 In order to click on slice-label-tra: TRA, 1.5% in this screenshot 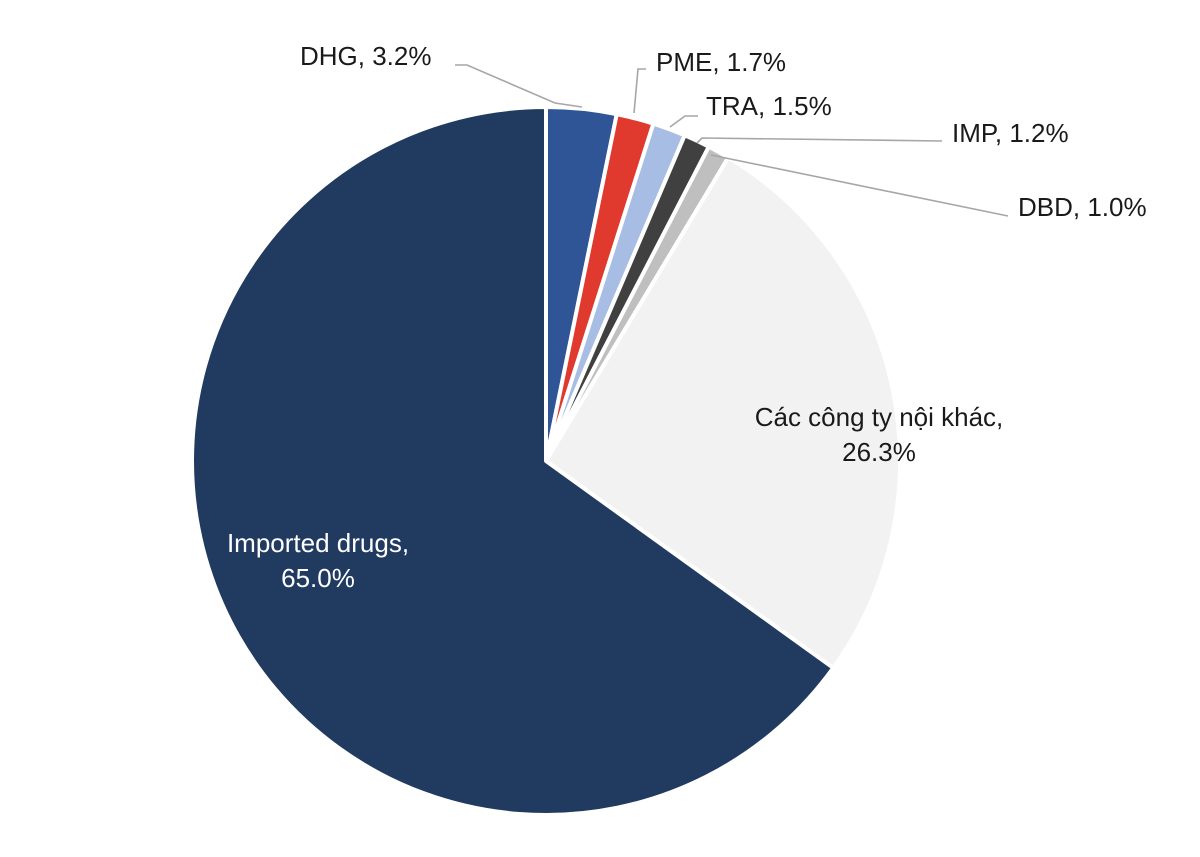, I will do `click(769, 106)`.